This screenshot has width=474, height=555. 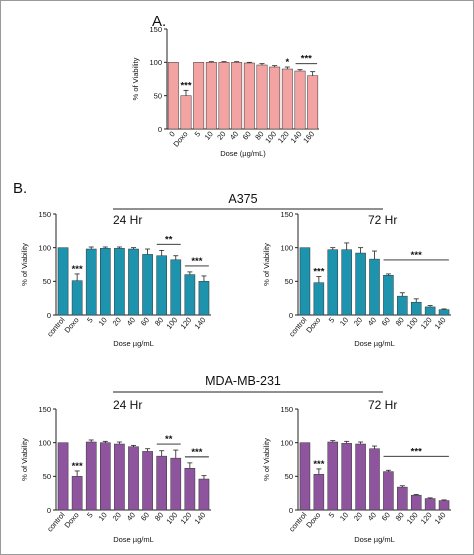 What do you see at coordinates (172, 134) in the screenshot?
I see `x-tick-label: 0` at bounding box center [172, 134].